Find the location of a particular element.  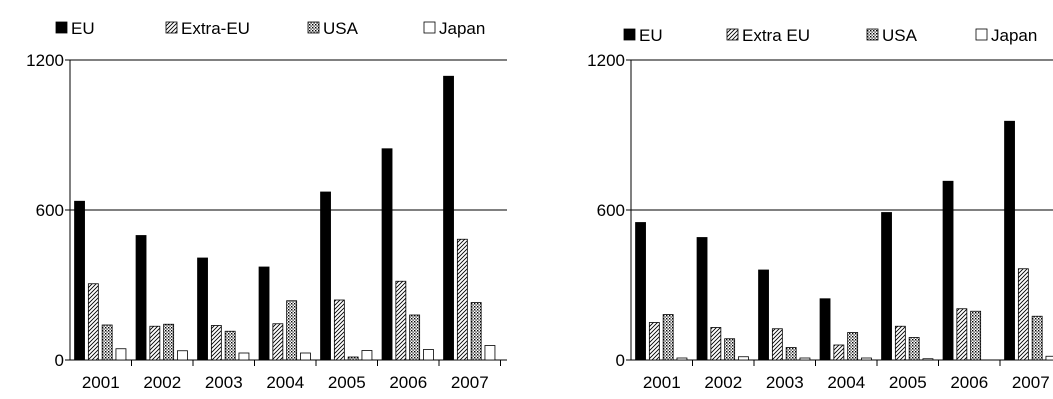

legend-label: Extra EU is located at coordinates (776, 35).